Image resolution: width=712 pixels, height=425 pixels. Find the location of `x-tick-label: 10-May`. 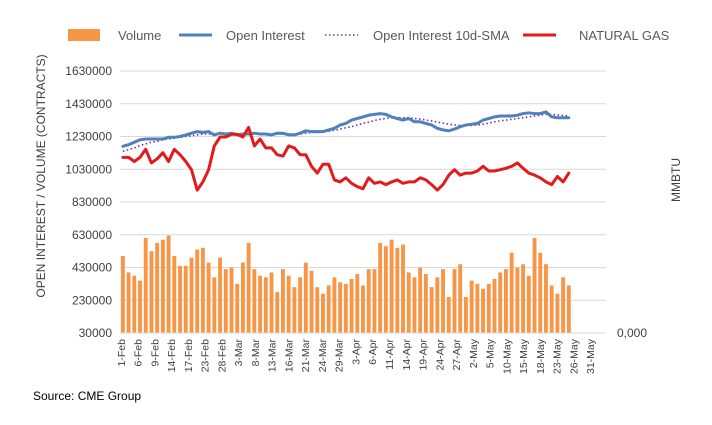

x-tick-label: 10-May is located at coordinates (507, 356).